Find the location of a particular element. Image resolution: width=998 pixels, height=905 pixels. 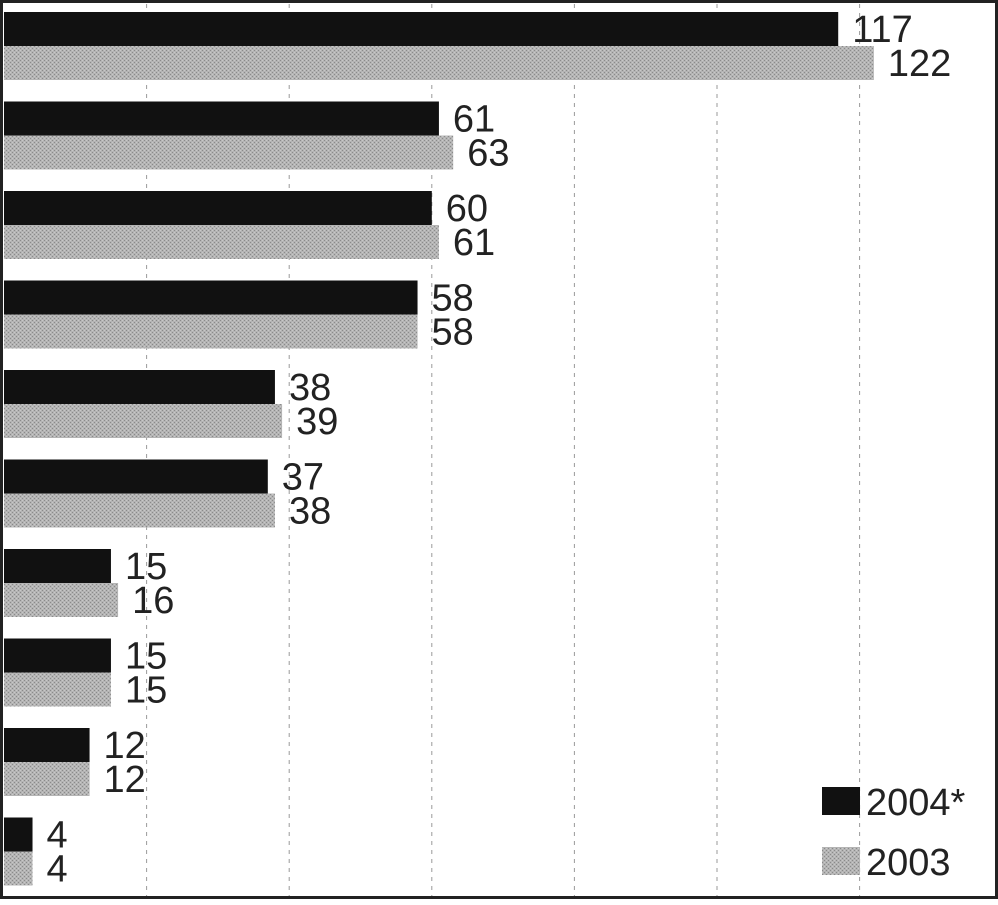

data-label-2003-row-6: 38 is located at coordinates (310, 512).